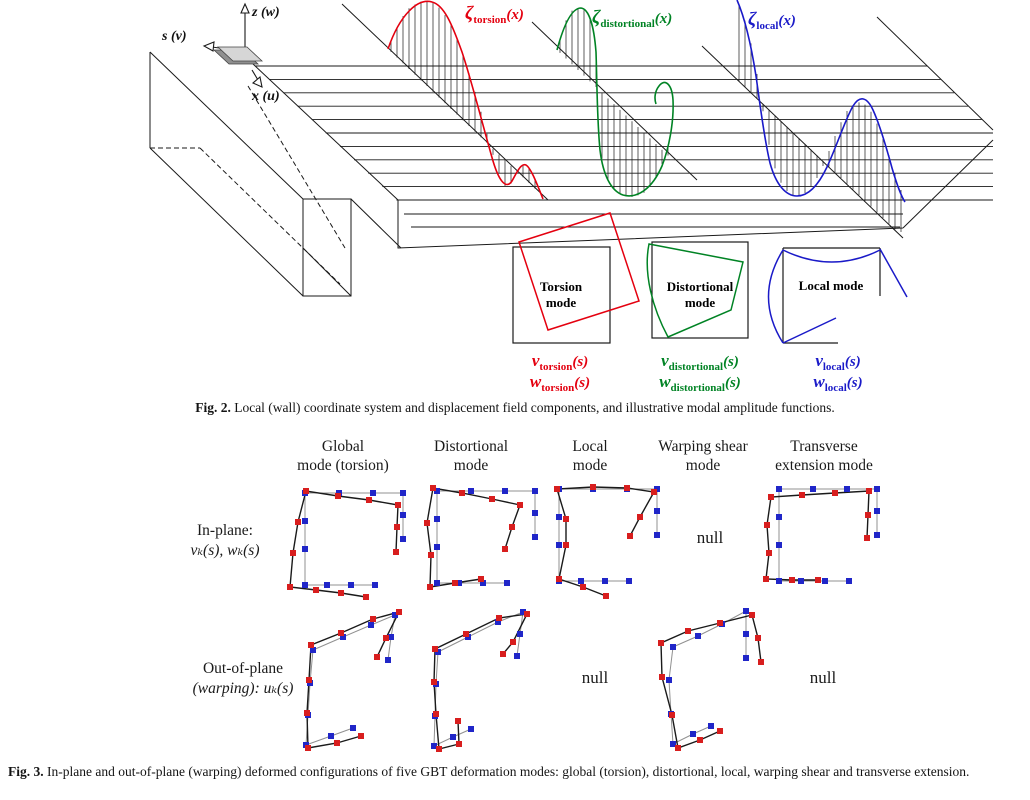 This screenshot has height=800, width=1030. I want to click on z-axis-label: z (w), so click(266, 12).